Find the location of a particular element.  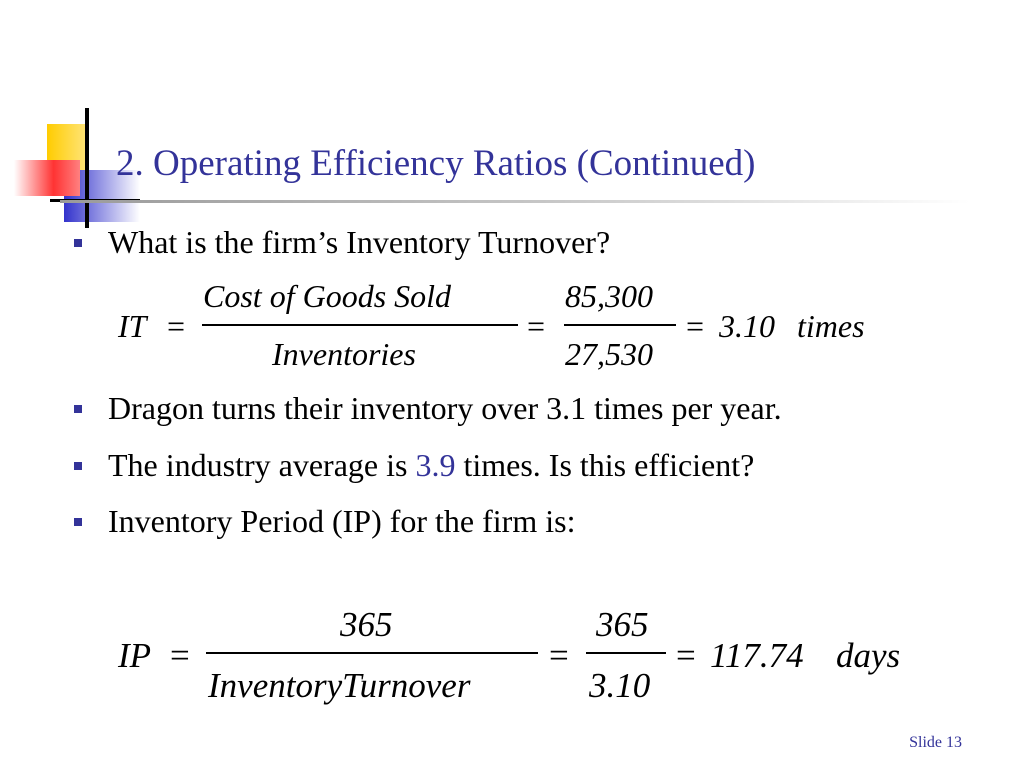

eq1-denominator-value: 27,530 is located at coordinates (609, 354).